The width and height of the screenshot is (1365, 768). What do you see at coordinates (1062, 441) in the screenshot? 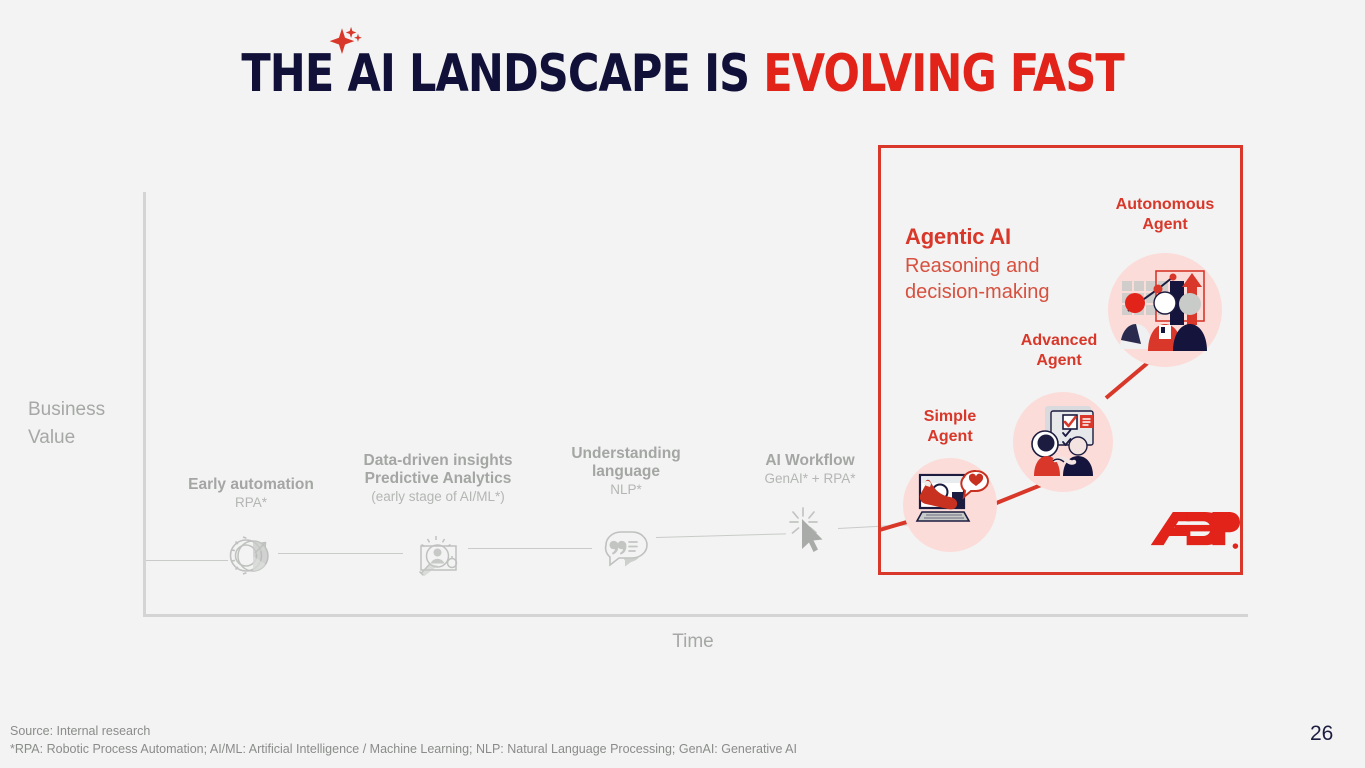
I see `advanced-agent-handshake-checklist-icon` at bounding box center [1062, 441].